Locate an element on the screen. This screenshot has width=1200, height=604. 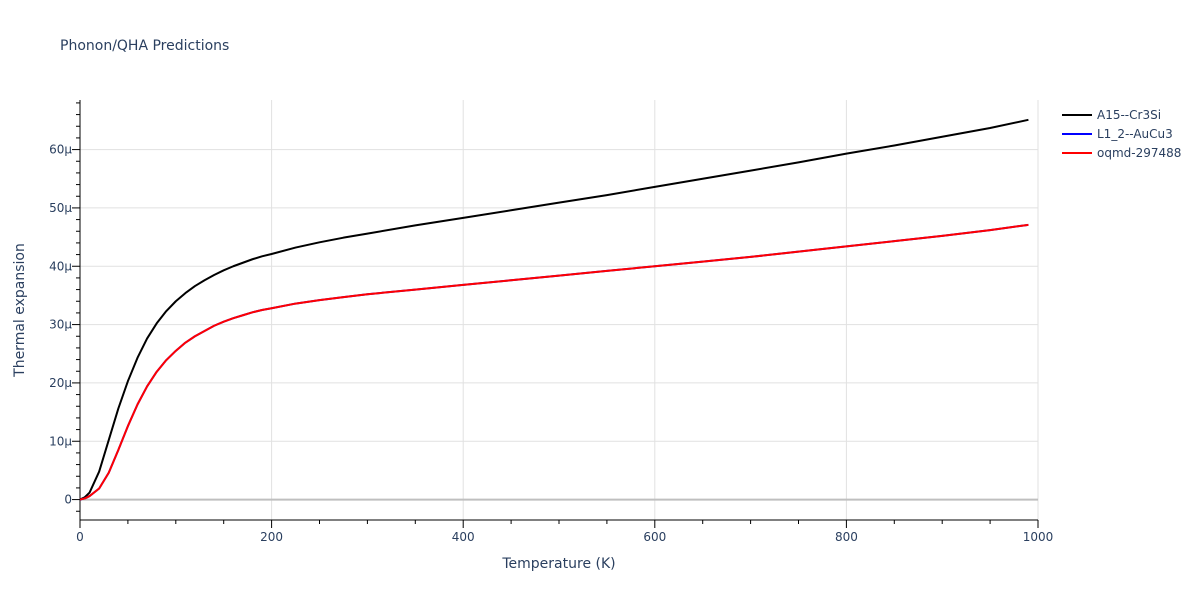
y-tick-label: 50μ is located at coordinates (60, 208).